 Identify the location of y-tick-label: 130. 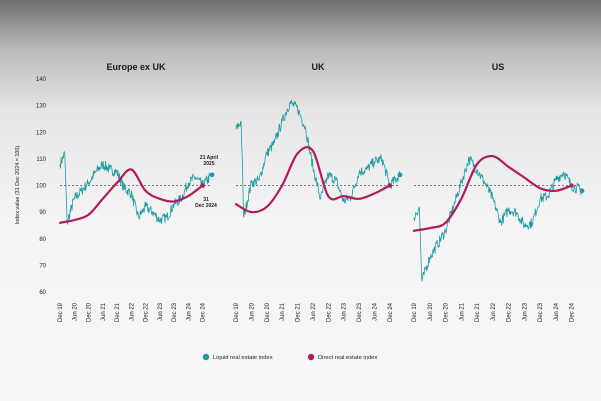
(41, 107).